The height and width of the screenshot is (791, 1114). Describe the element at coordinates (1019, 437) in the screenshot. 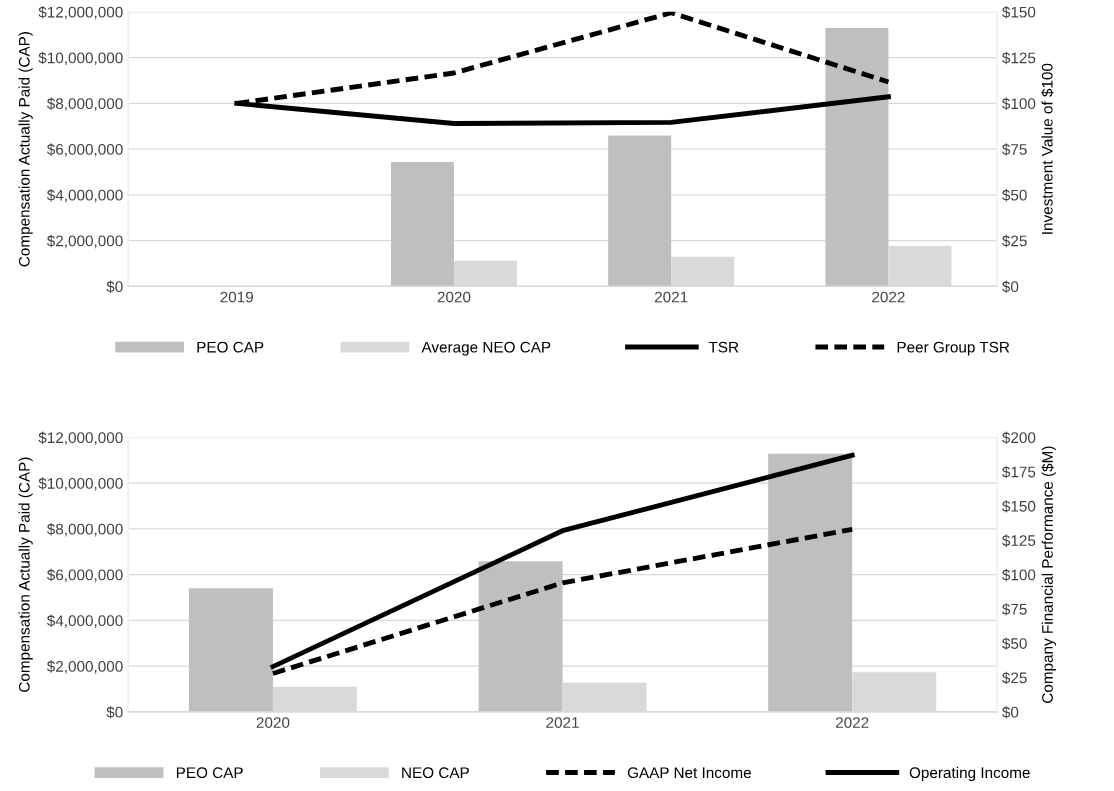

I see `y2-tick-label: $200` at that location.